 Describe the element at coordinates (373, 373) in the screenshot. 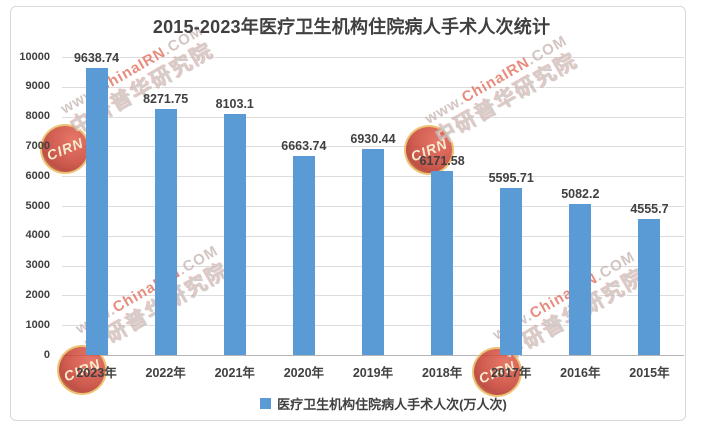

I see `x-tick-label: 2019年` at that location.